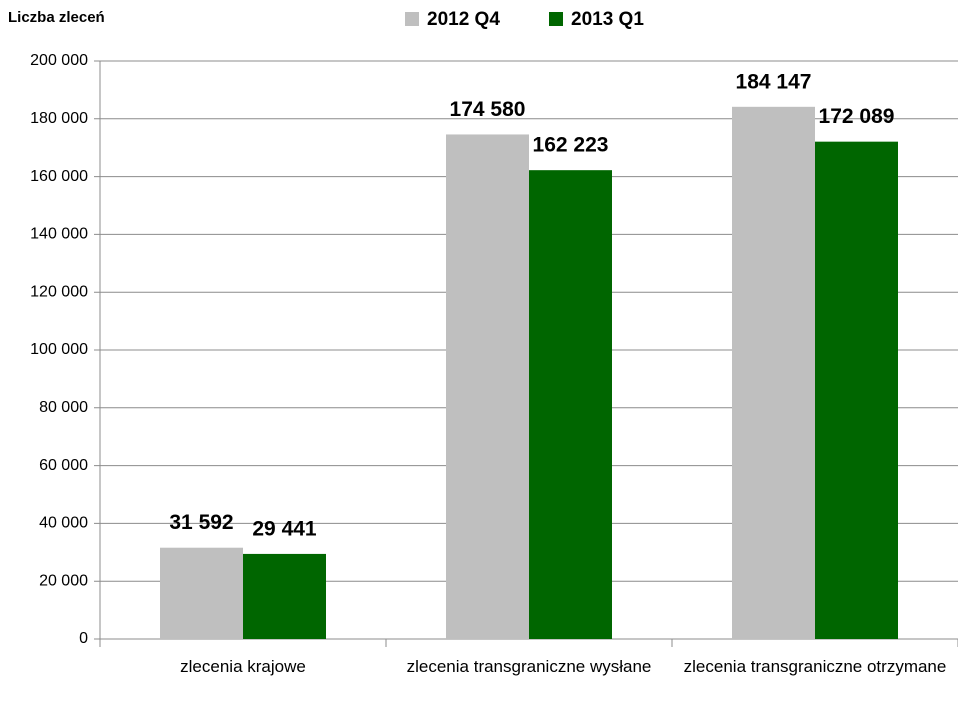 The height and width of the screenshot is (704, 958). Describe the element at coordinates (56, 17) in the screenshot. I see `chart-title: Liczba zleceń` at that location.